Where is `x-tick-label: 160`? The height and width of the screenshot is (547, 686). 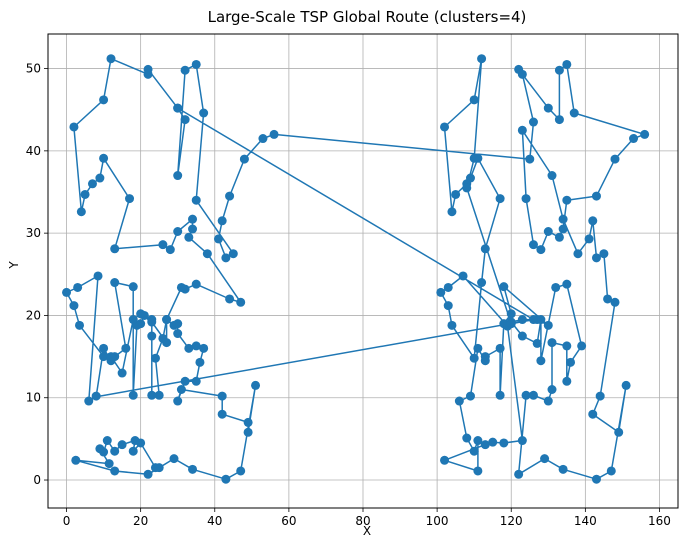
x-tick-label: 160 is located at coordinates (659, 521).